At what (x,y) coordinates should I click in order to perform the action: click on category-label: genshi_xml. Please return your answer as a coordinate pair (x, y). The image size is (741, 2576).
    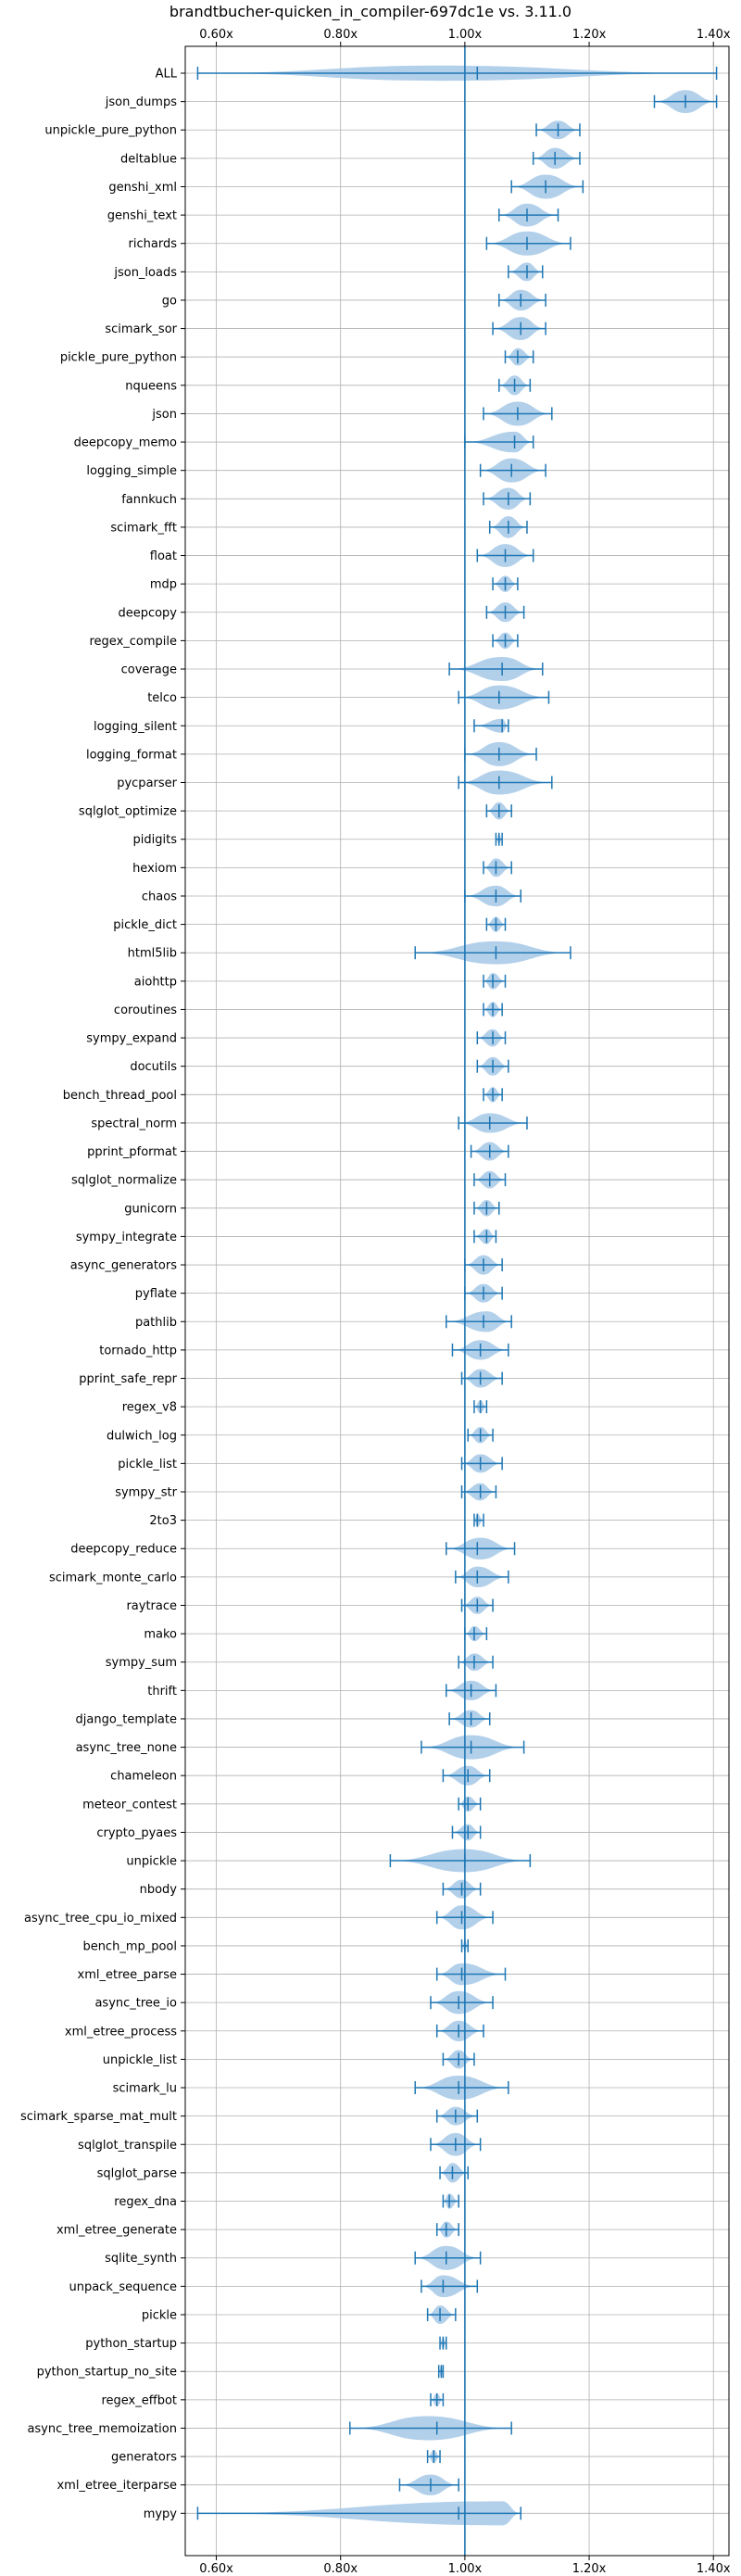
    Looking at the image, I should click on (142, 188).